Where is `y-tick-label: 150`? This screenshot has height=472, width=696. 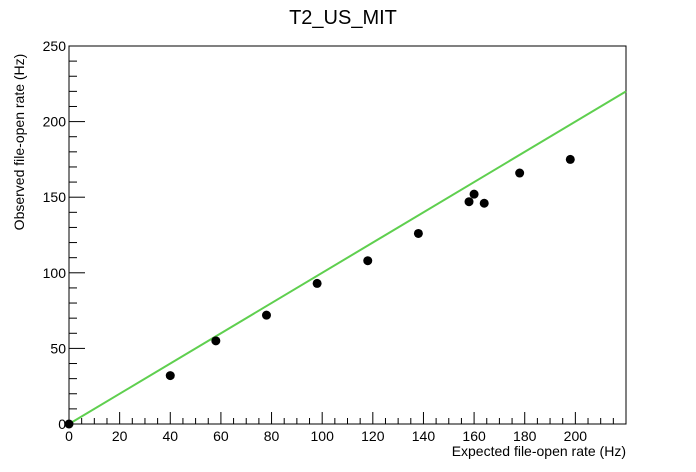
y-tick-label: 150 is located at coordinates (55, 197).